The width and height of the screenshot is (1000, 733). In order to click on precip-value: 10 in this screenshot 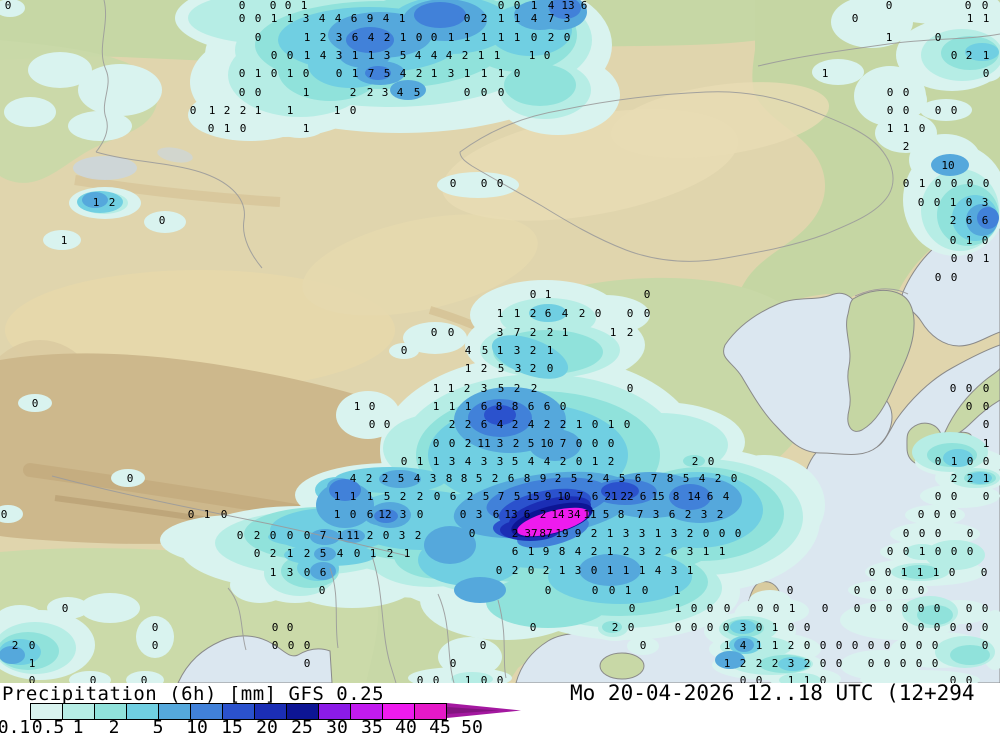, I will do `click(947, 165)`.